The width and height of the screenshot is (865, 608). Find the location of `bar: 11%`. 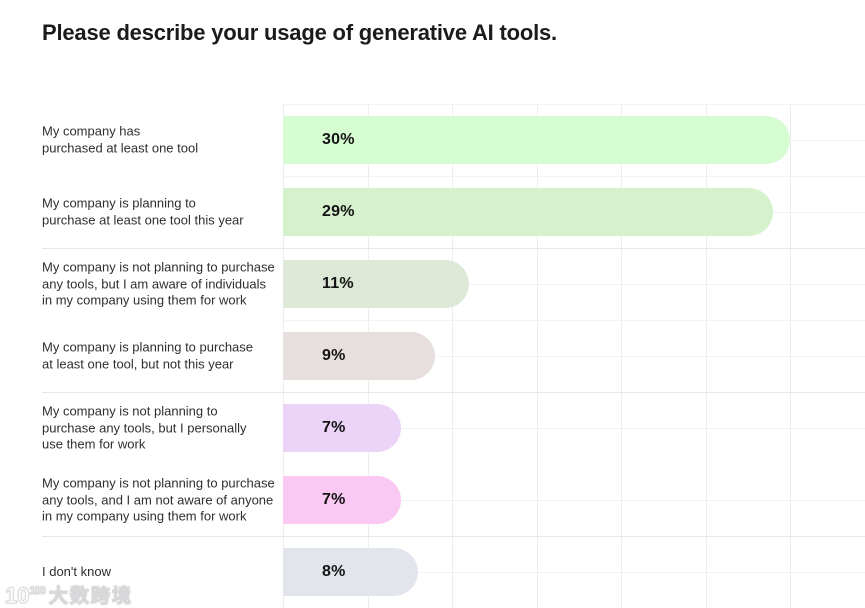

bar: 11% is located at coordinates (376, 284).